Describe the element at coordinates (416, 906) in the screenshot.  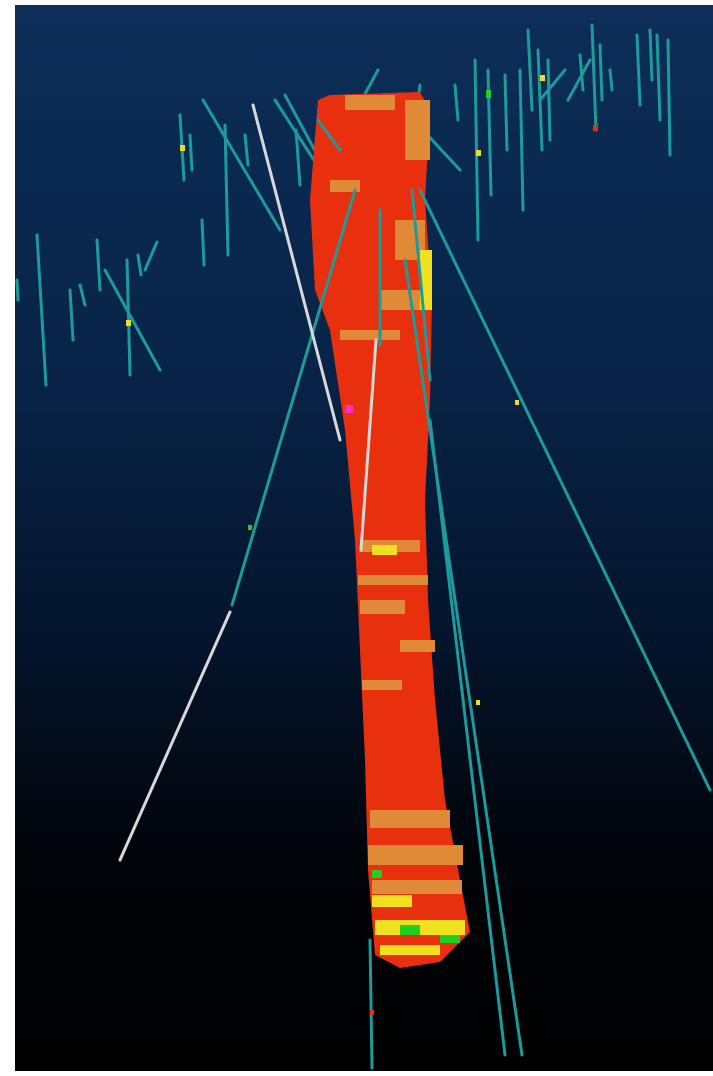
I see `ore-grade-low` at that location.